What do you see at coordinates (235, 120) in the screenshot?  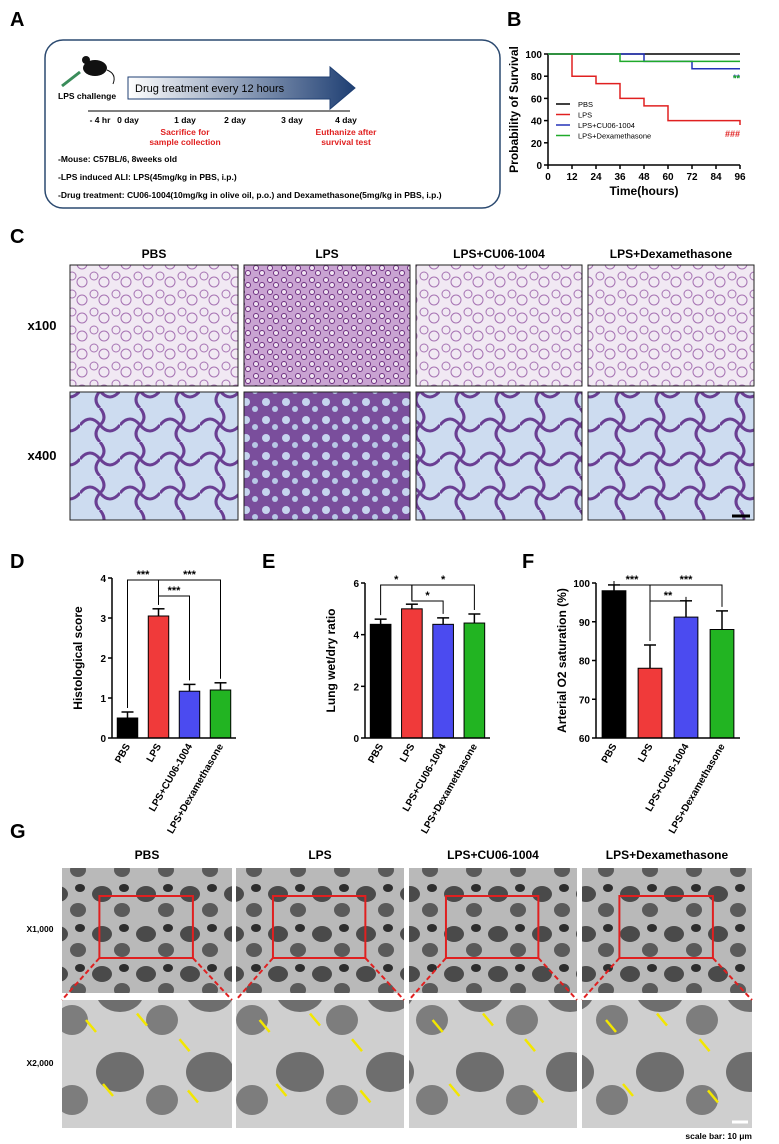 I see `timeline-label: 2 day` at bounding box center [235, 120].